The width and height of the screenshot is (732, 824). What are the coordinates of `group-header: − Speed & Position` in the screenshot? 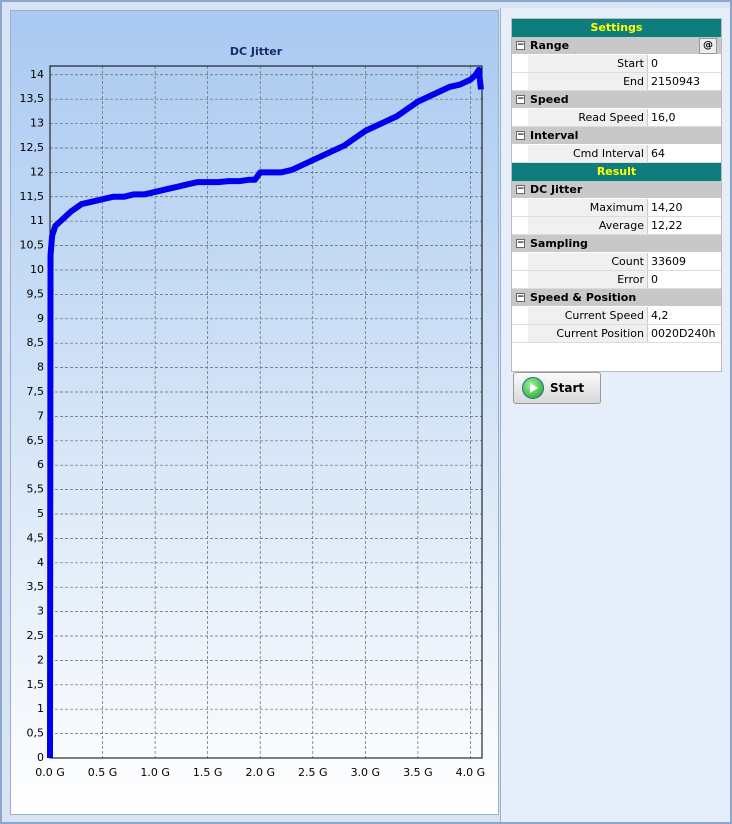 It's located at (616, 298).